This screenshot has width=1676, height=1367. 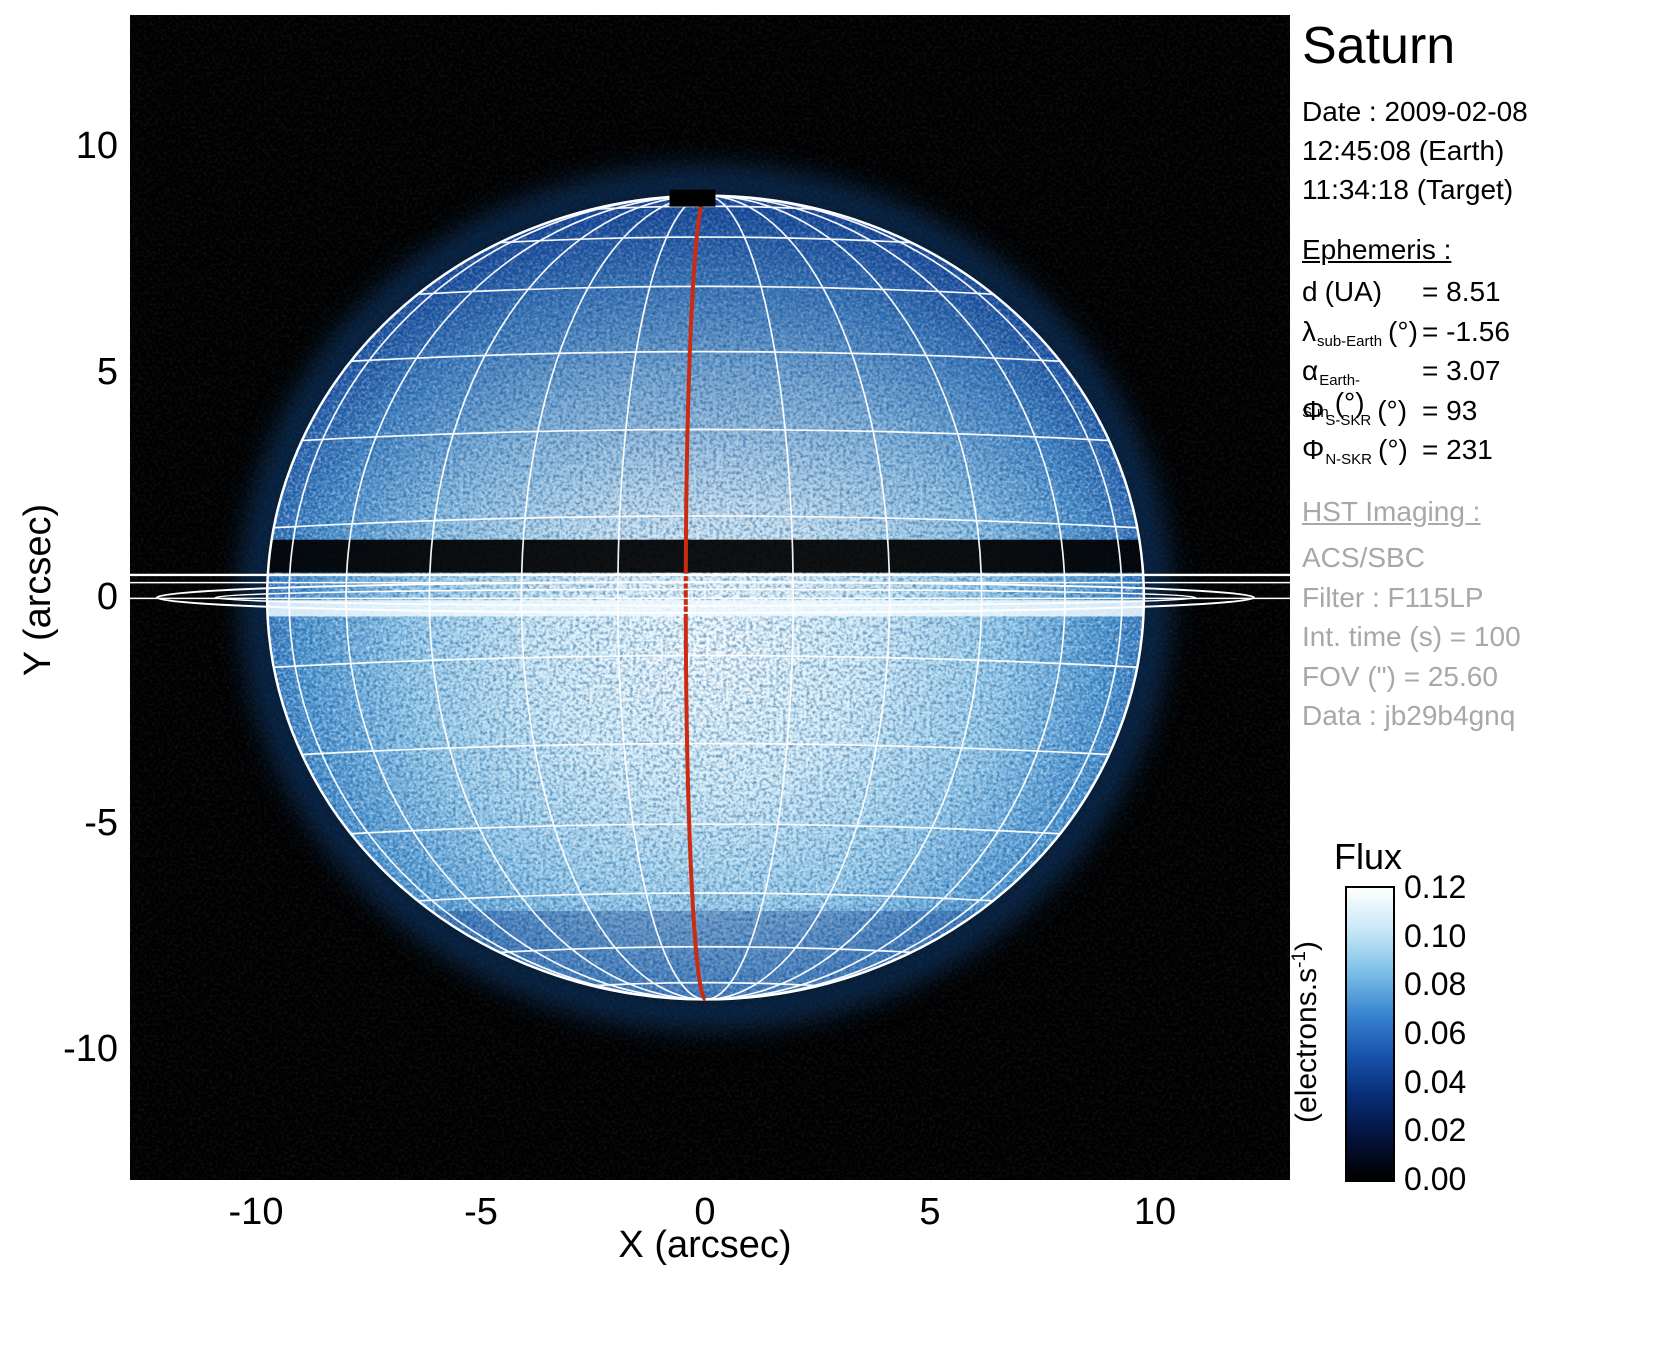 I want to click on x-tick-label: 0, so click(x=705, y=1212).